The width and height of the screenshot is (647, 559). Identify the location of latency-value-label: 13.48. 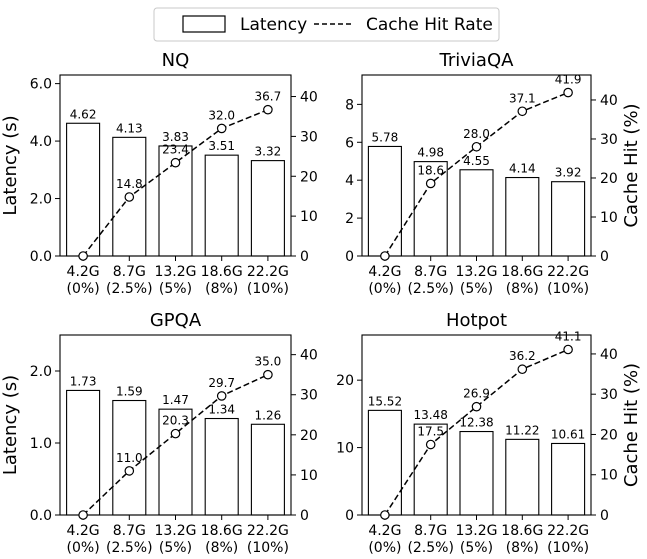
(431, 415).